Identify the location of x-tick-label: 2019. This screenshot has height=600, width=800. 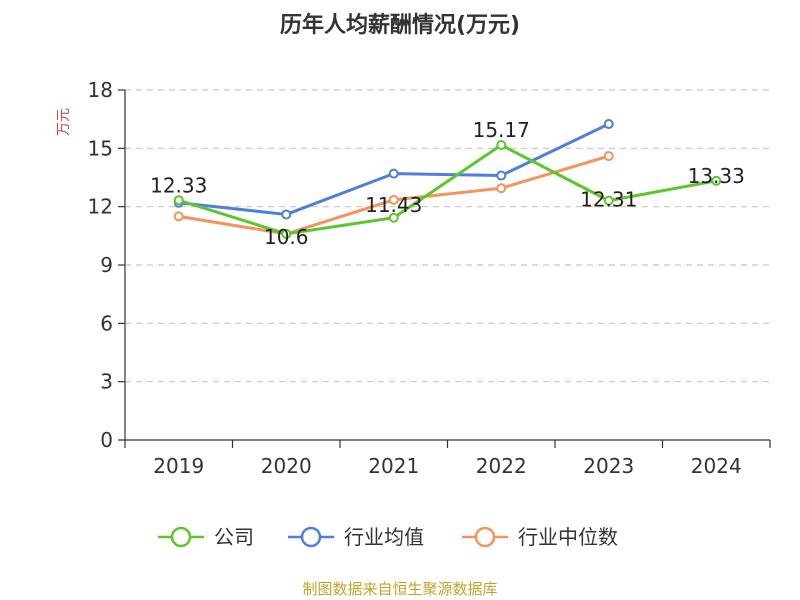
(178, 466).